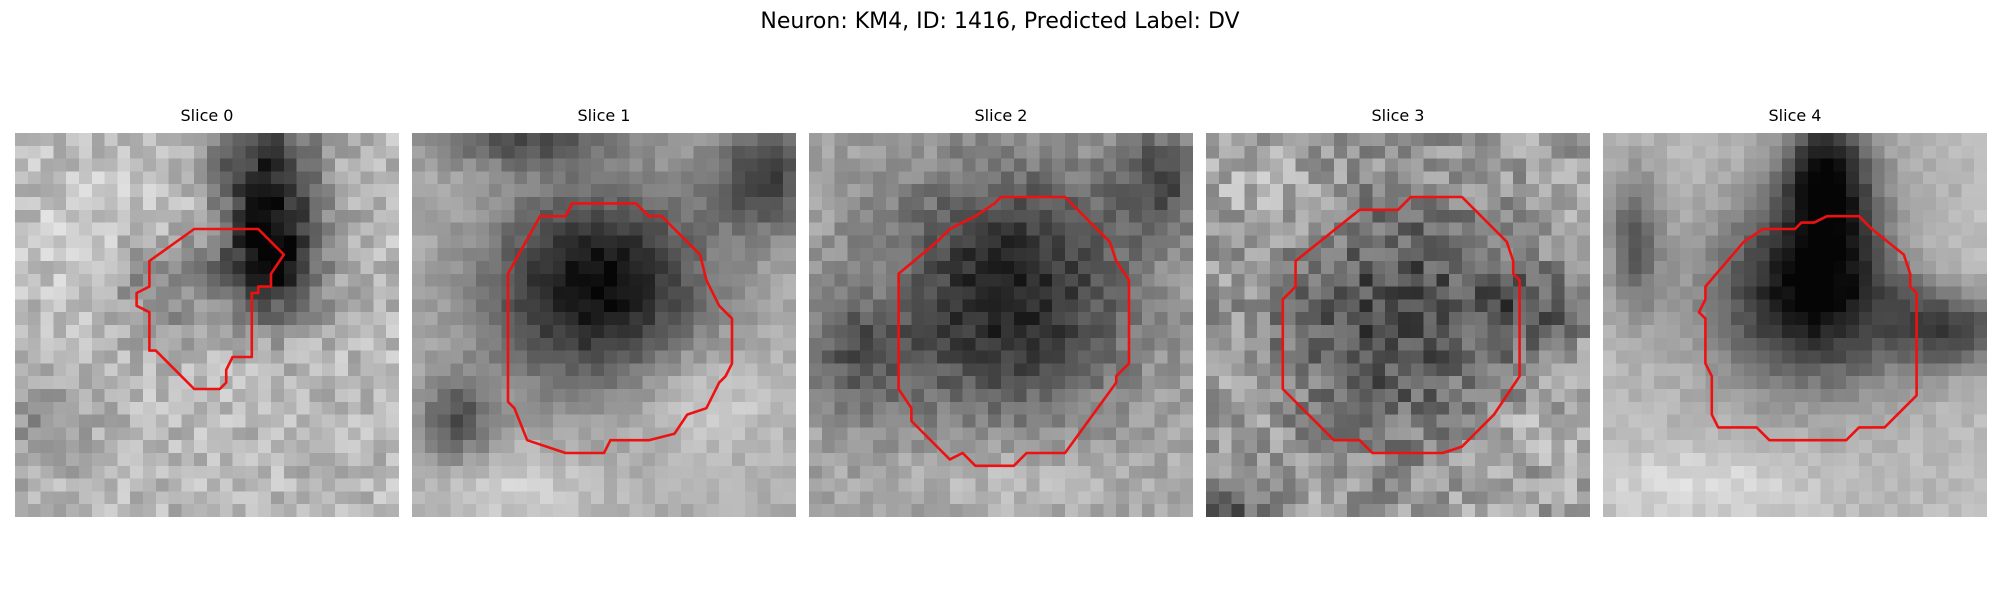 The height and width of the screenshot is (600, 2000). What do you see at coordinates (1795, 115) in the screenshot?
I see `slice-title-4: Slice 4` at bounding box center [1795, 115].